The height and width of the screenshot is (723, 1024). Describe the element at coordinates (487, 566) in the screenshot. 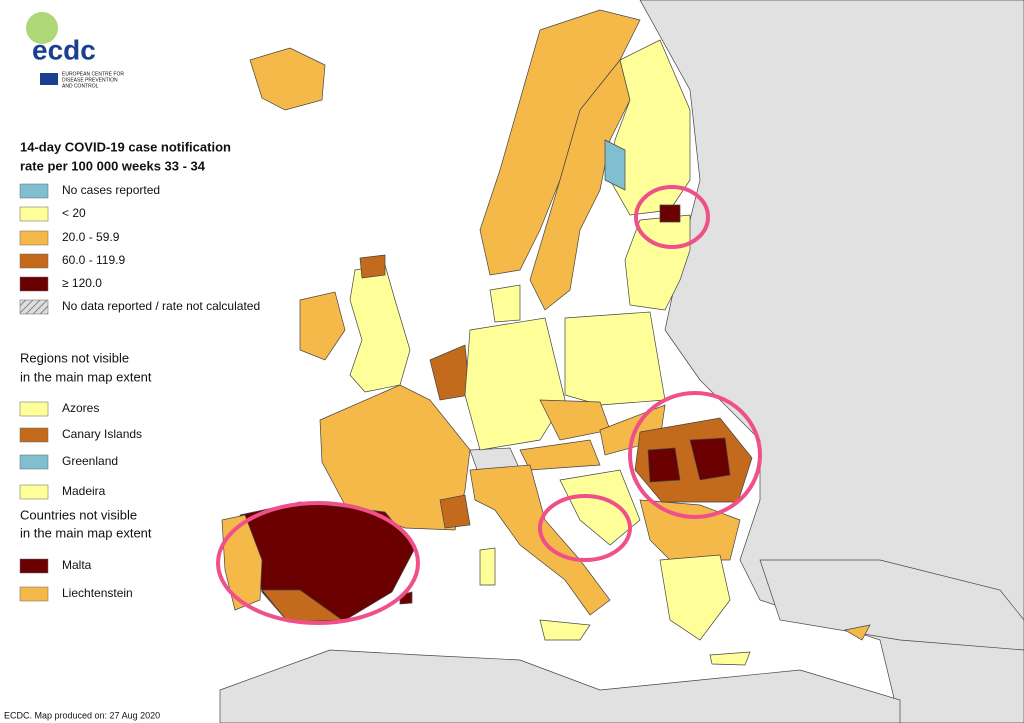

I see `sardinia` at that location.